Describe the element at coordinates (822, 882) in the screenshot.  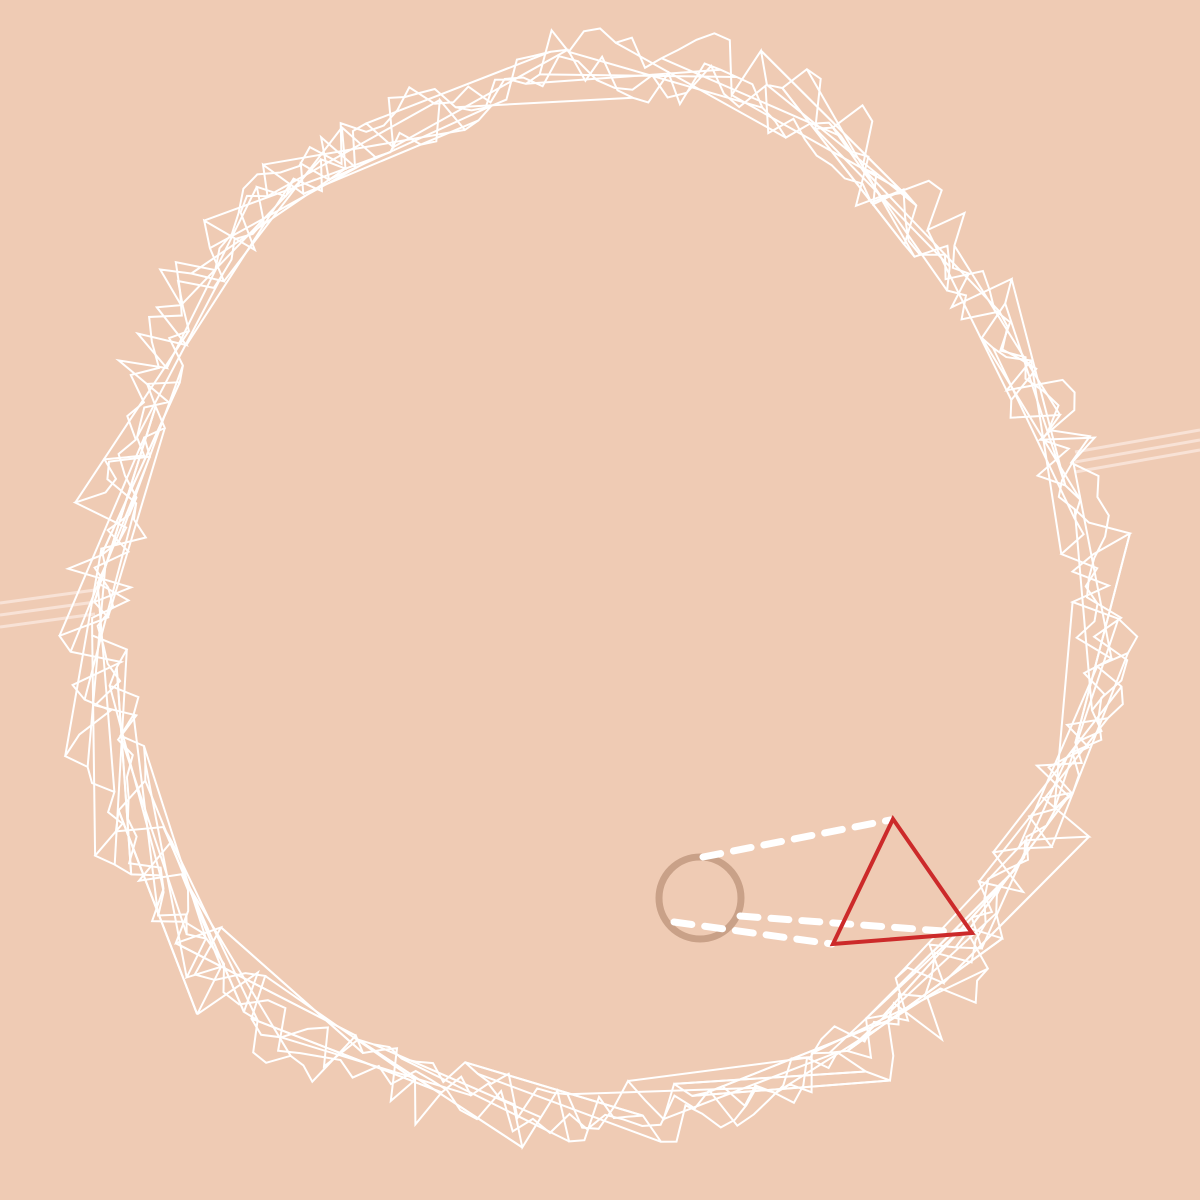
I see `ship-trail` at that location.